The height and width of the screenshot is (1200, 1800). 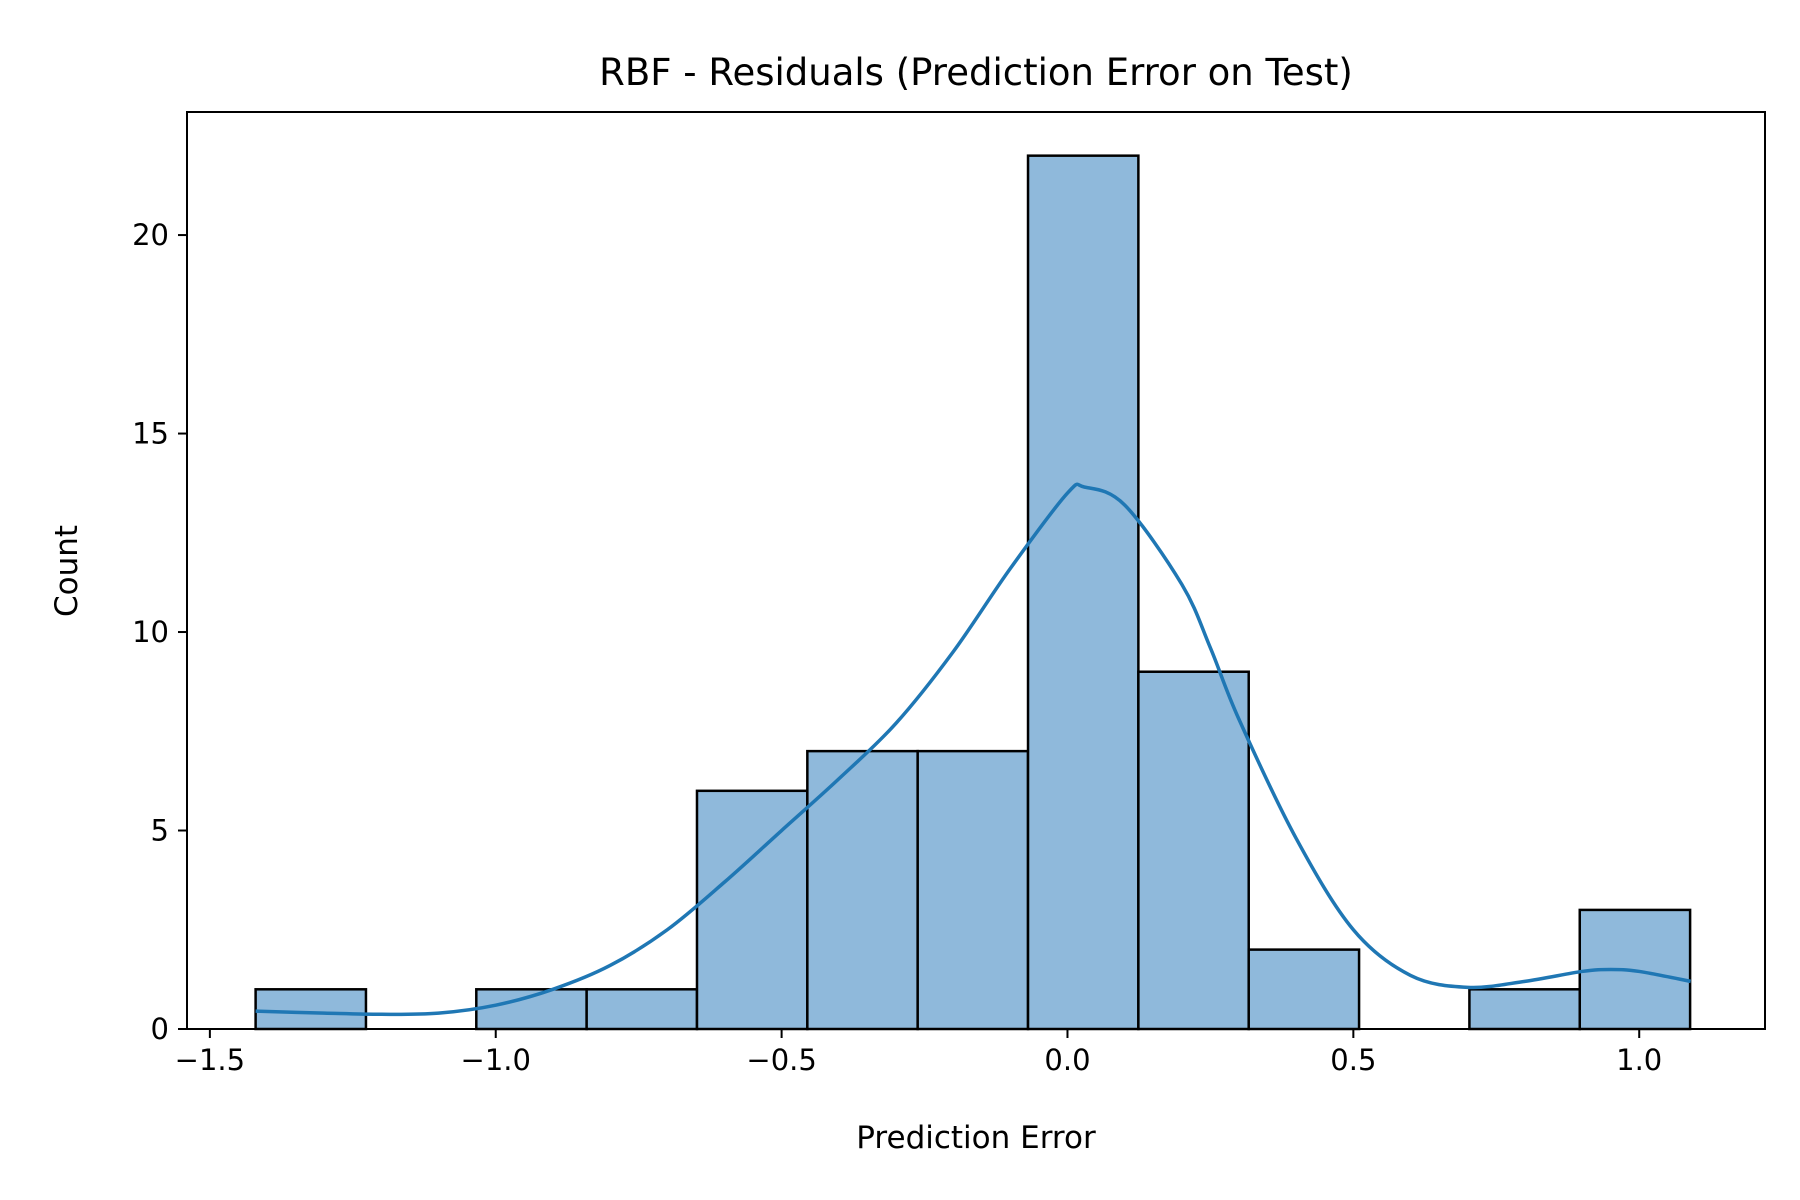 What do you see at coordinates (781, 1060) in the screenshot?
I see `x-tick-label: −0.5` at bounding box center [781, 1060].